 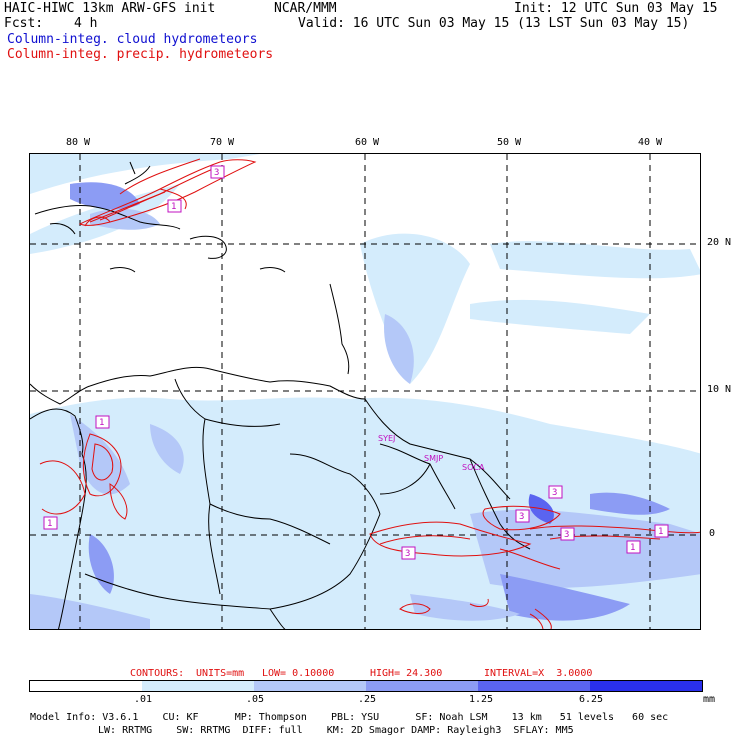 I want to click on station-syej: SYEJ, so click(x=386, y=438).